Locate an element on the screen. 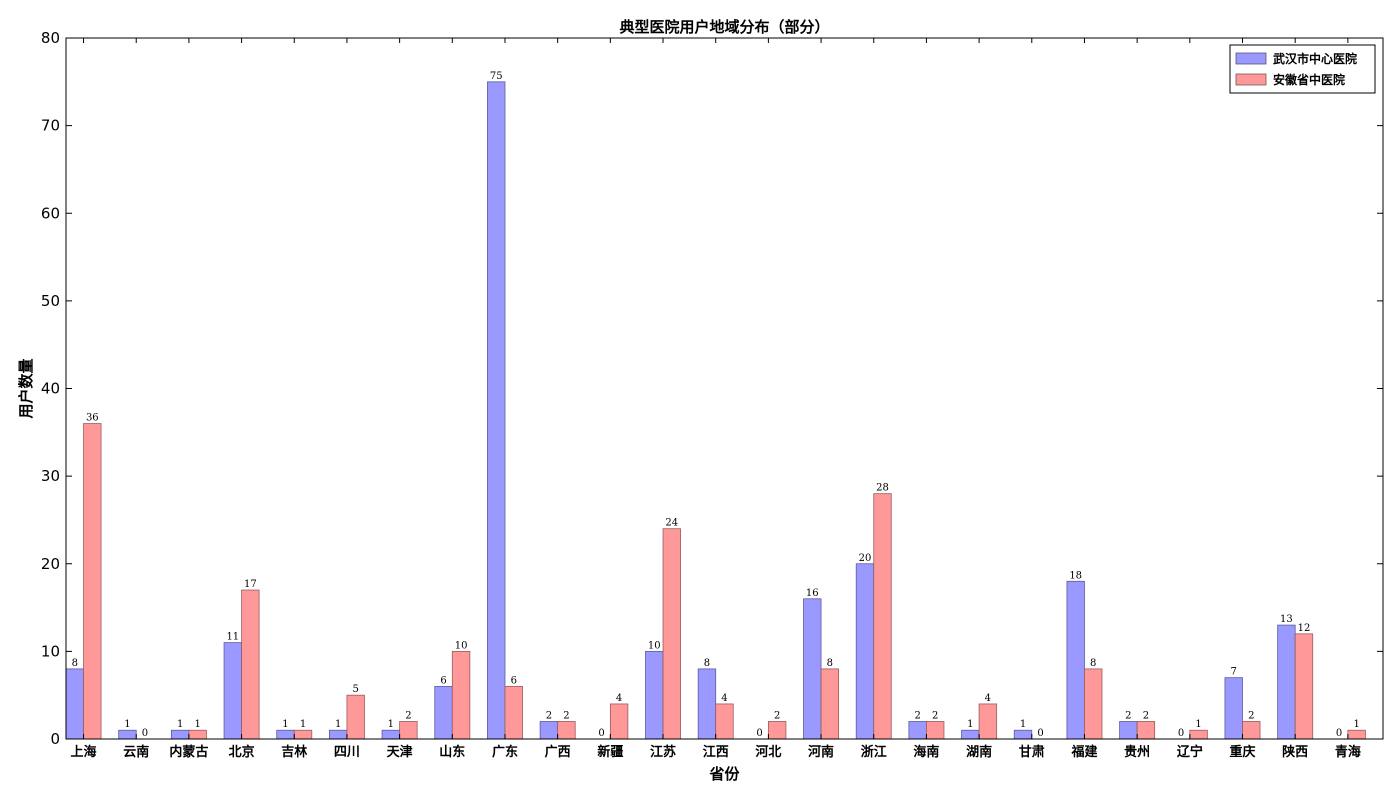  x-tick-label-17: 湖南 is located at coordinates (979, 752).